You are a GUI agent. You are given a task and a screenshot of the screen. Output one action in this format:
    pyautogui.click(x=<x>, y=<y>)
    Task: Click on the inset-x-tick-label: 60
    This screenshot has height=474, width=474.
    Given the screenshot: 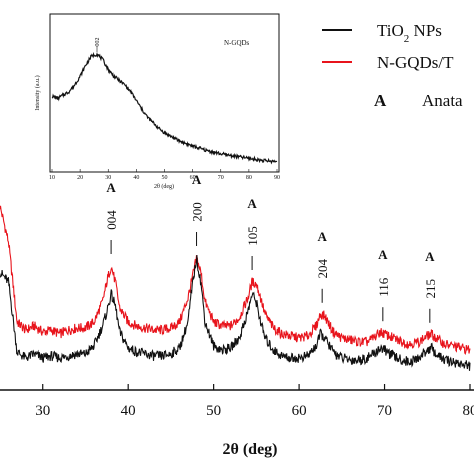 What is the action you would take?
    pyautogui.click(x=193, y=178)
    